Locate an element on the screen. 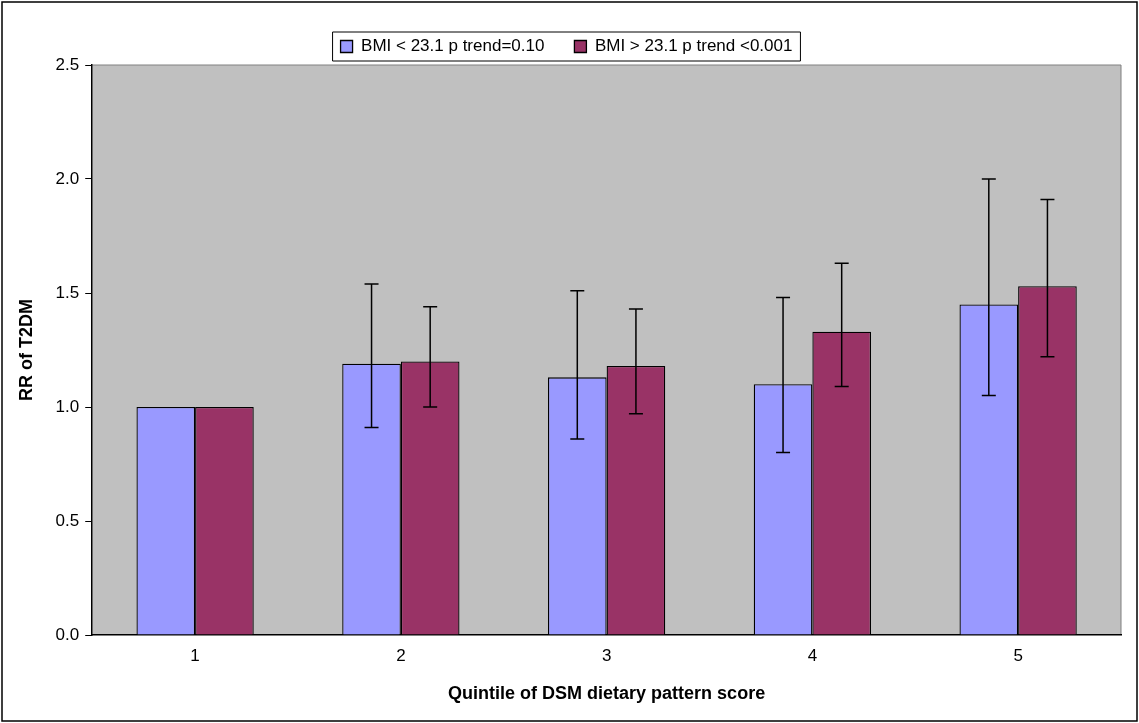 Image resolution: width=1139 pixels, height=723 pixels. legend-label: BMI < 23.1 p trend=0.10 is located at coordinates (453, 46).